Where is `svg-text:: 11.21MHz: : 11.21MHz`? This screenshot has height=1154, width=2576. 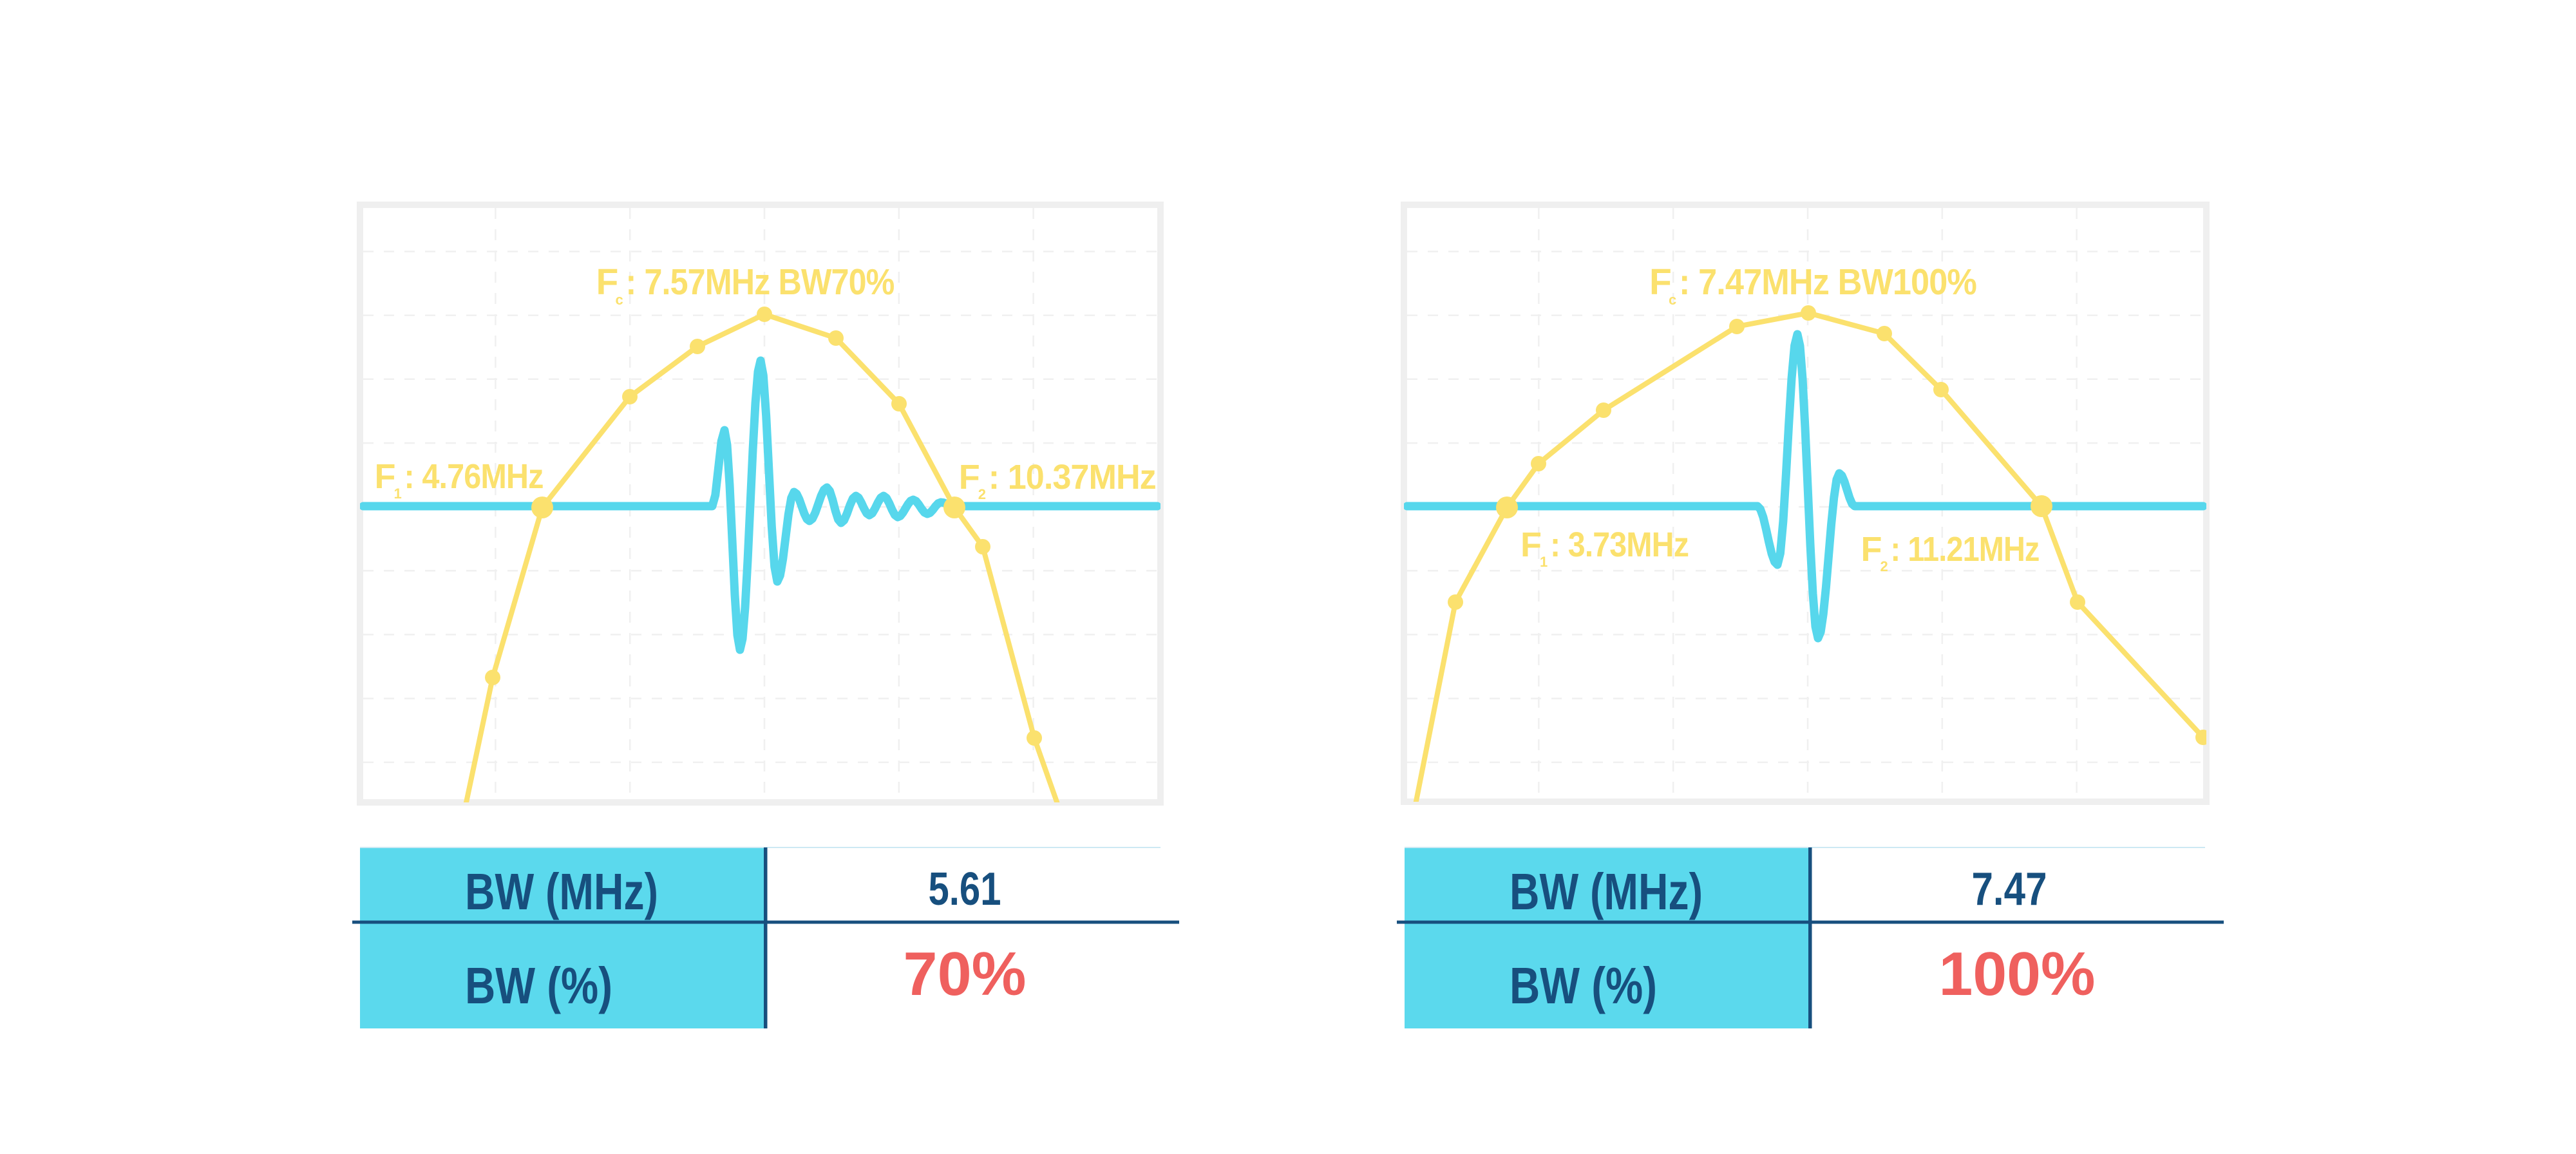 svg-text:: 11.21MHz: : 11.21MHz is located at coordinates (1966, 549).